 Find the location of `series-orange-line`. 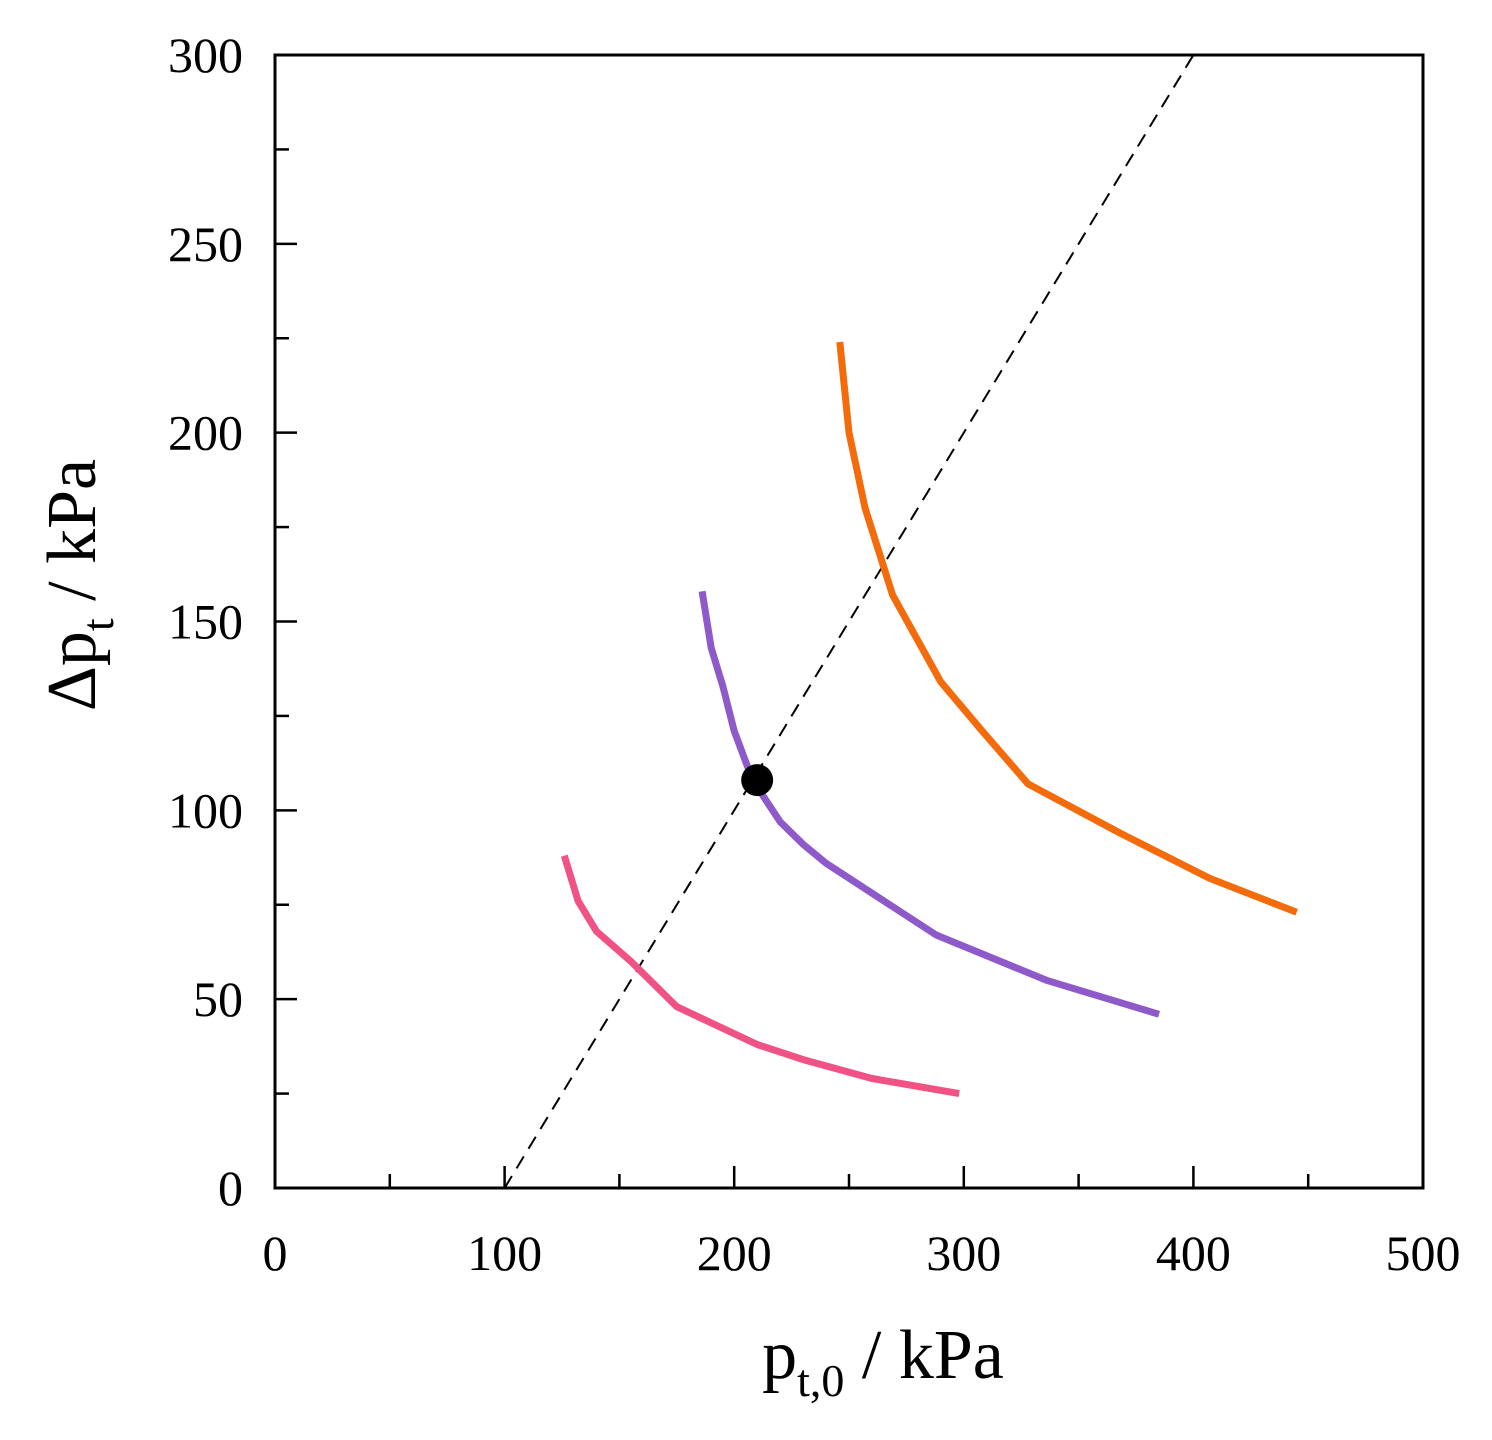

series-orange-line is located at coordinates (1067, 628).